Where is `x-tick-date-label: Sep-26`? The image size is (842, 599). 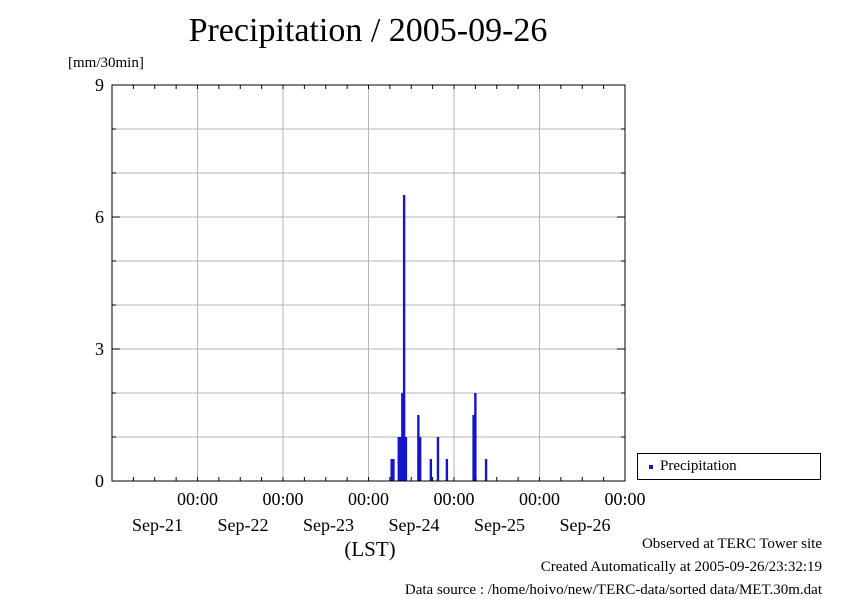
x-tick-date-label: Sep-26 is located at coordinates (585, 525).